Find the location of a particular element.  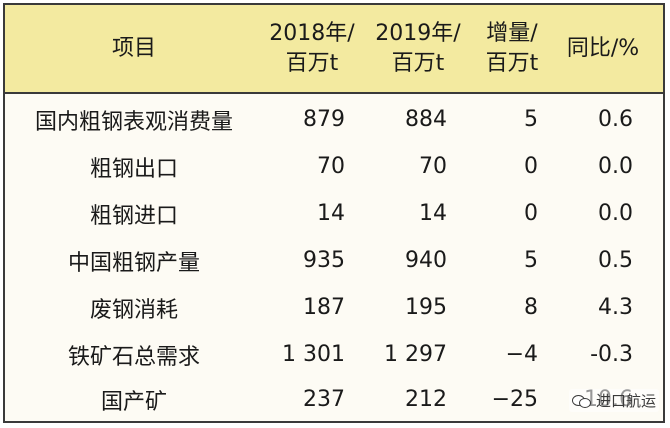

wechat-watermark: 进口航运 is located at coordinates (614, 400).